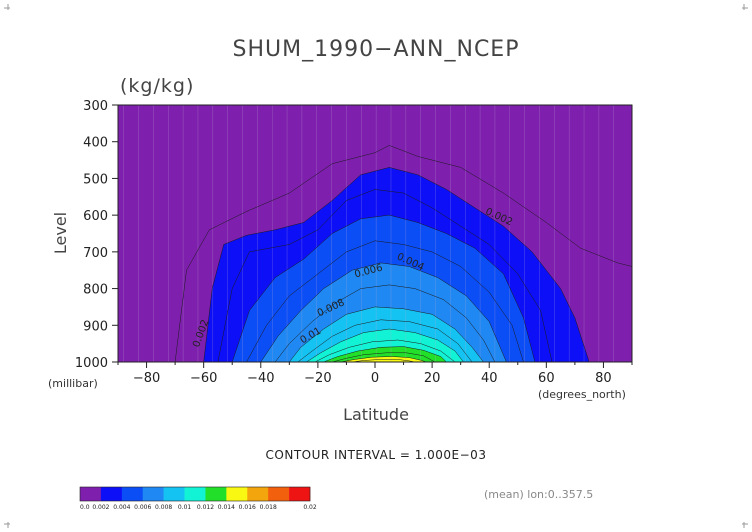 The height and width of the screenshot is (532, 752). What do you see at coordinates (95, 143) in the screenshot?
I see `y-tick-label: 400` at bounding box center [95, 143].